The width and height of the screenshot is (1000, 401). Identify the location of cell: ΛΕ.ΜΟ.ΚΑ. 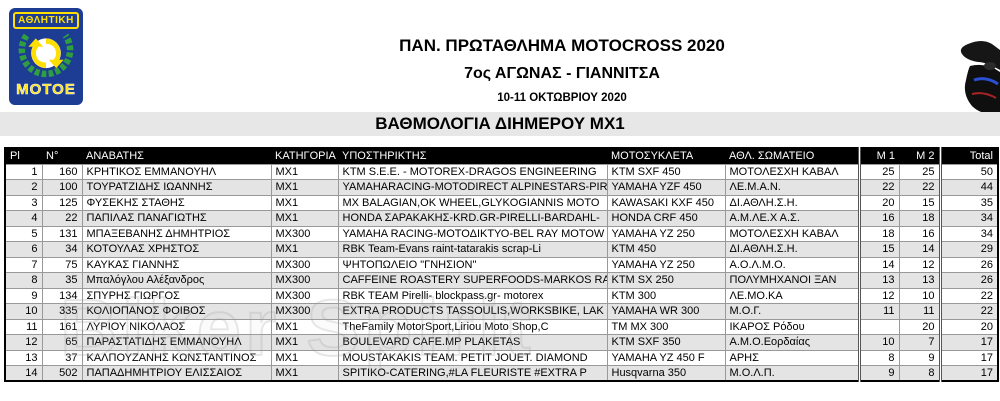
(792, 295).